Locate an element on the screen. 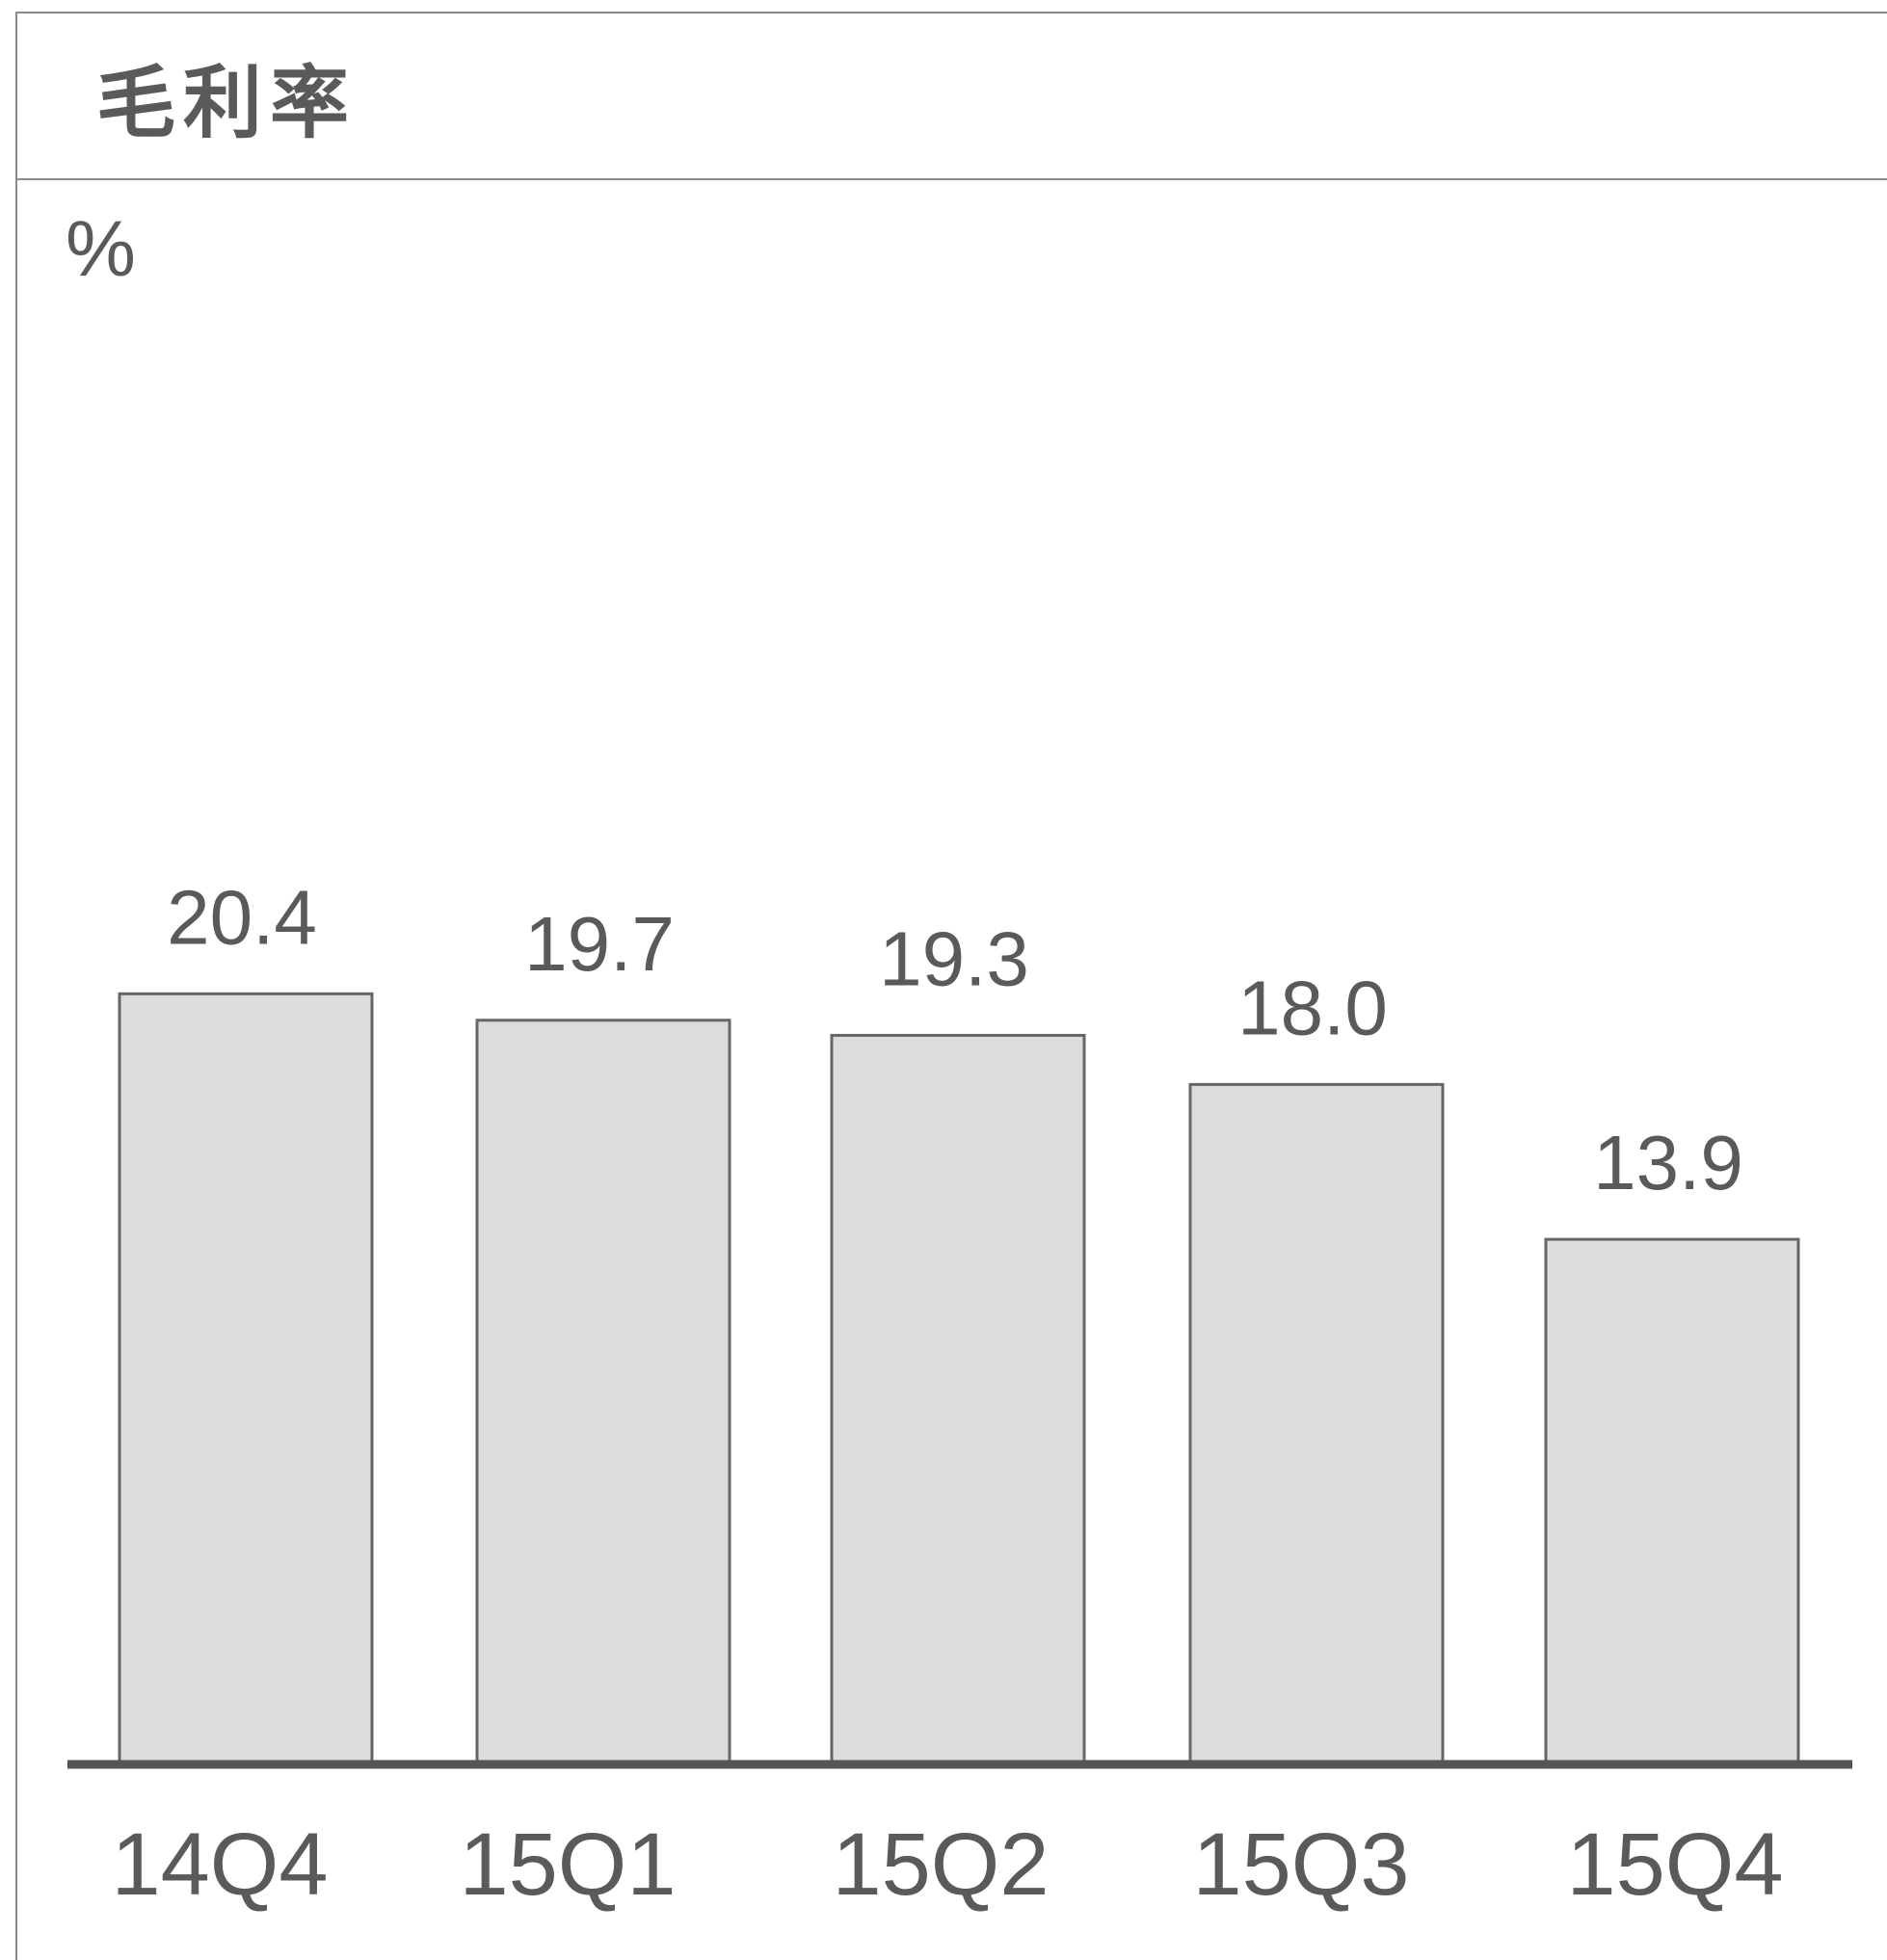  data-label-15Q1: 19.7 is located at coordinates (599, 944).